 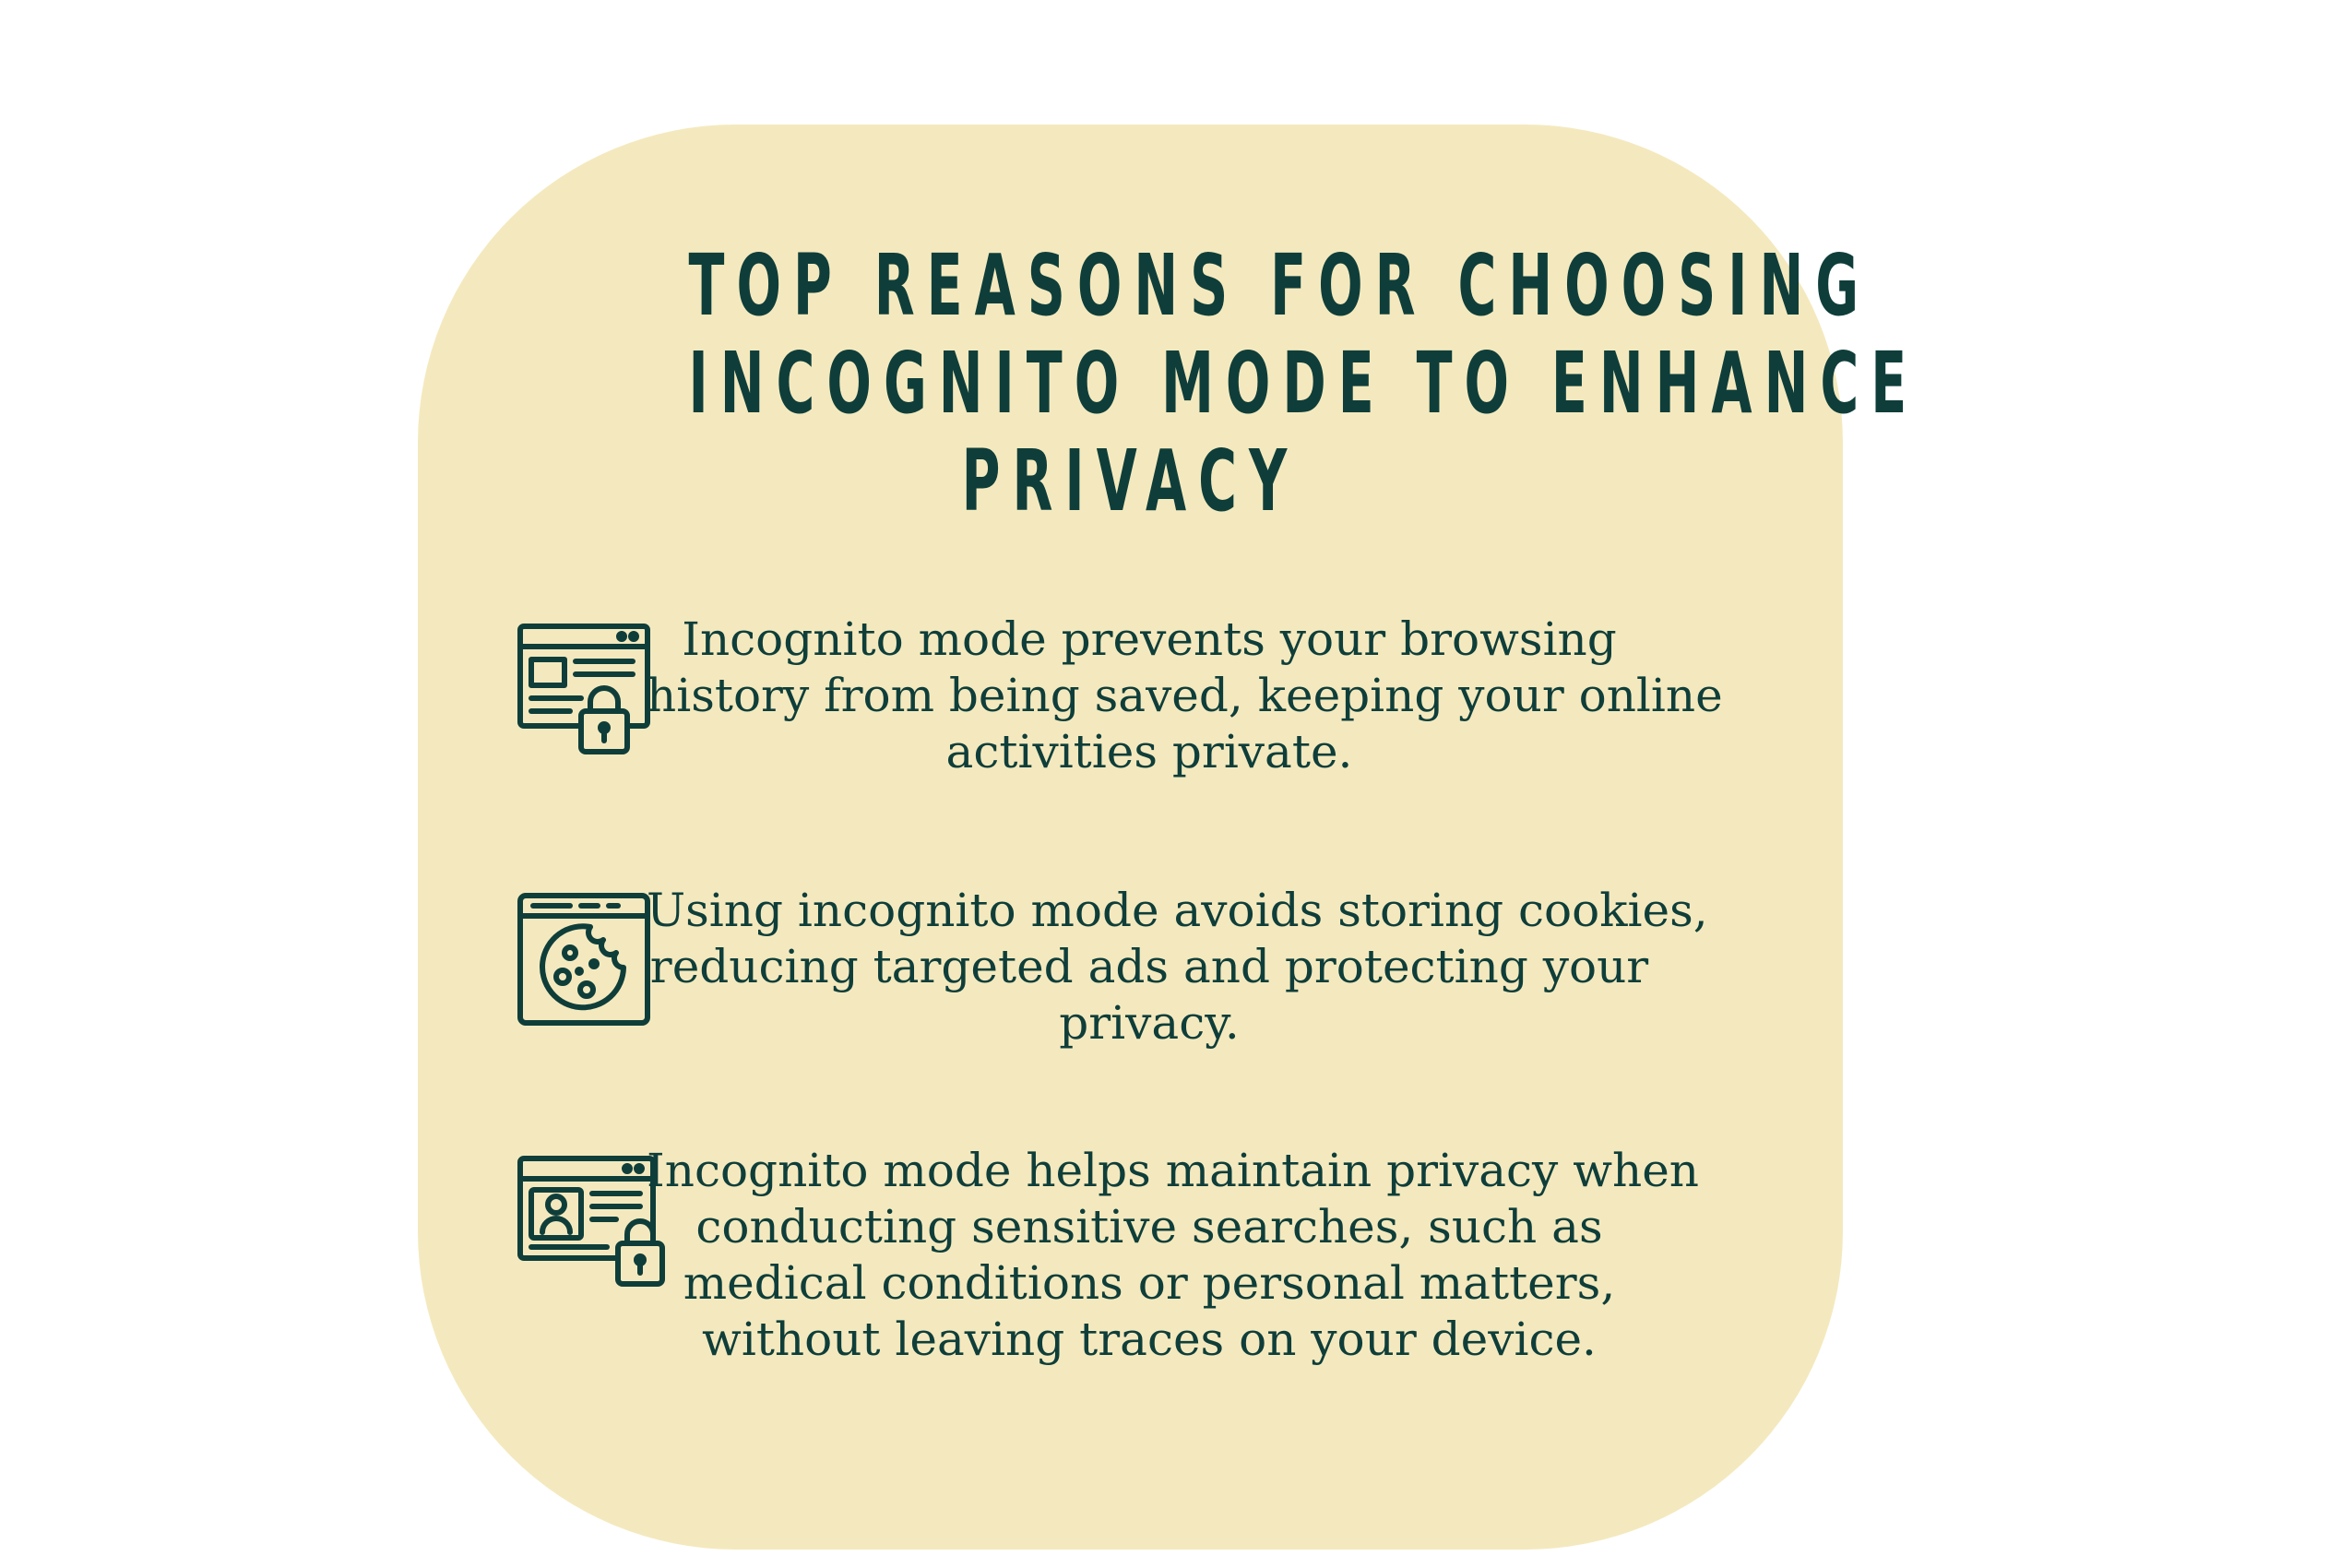 What do you see at coordinates (1149, 751) in the screenshot?
I see `reason-text-line: activities private.` at bounding box center [1149, 751].